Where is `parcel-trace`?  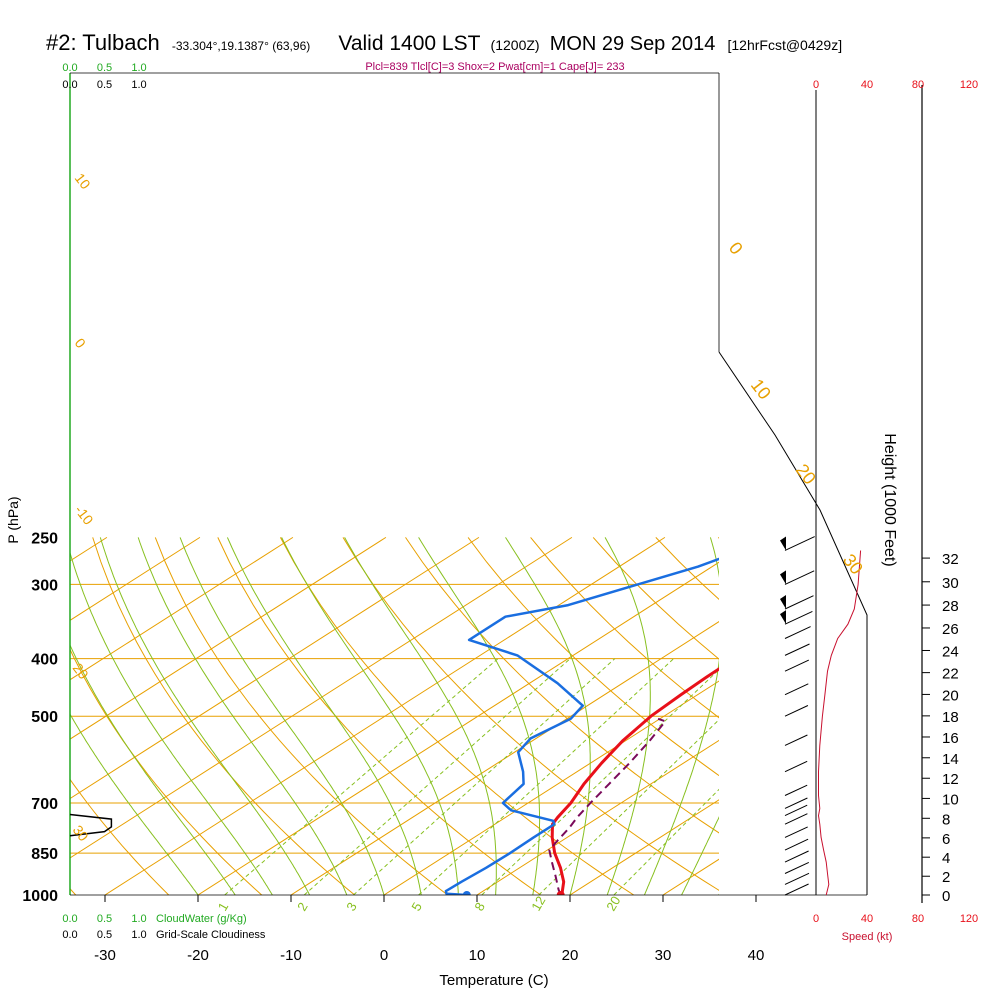
parcel-trace is located at coordinates (607, 806).